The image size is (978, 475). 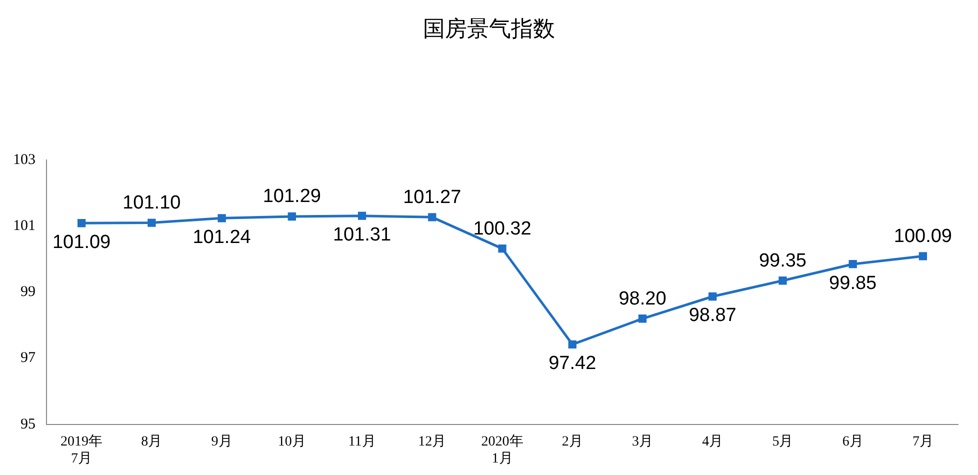 I want to click on x-tick-label: 10月, so click(x=292, y=442).